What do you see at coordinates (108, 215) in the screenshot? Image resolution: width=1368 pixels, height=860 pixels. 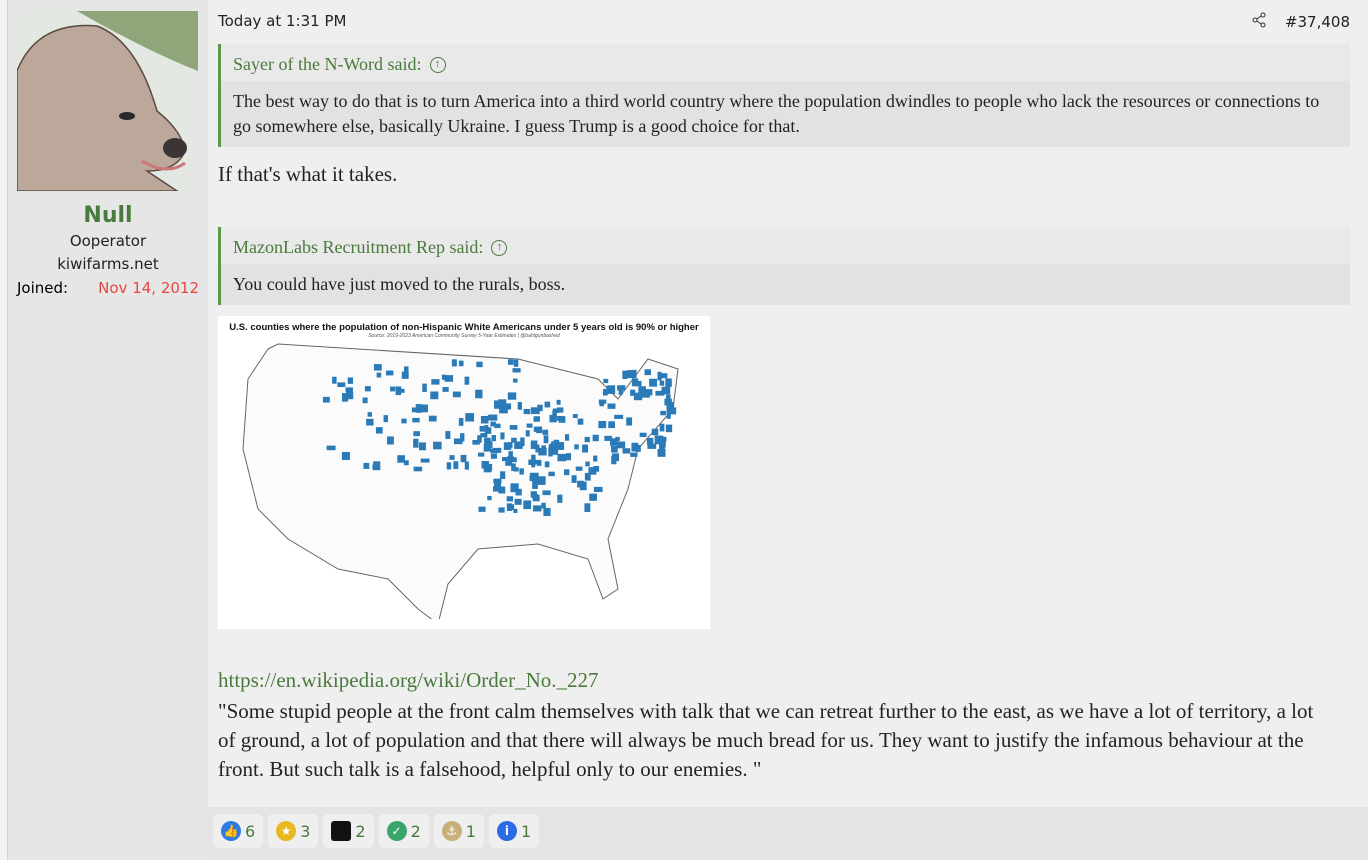 I see `username: Null` at bounding box center [108, 215].